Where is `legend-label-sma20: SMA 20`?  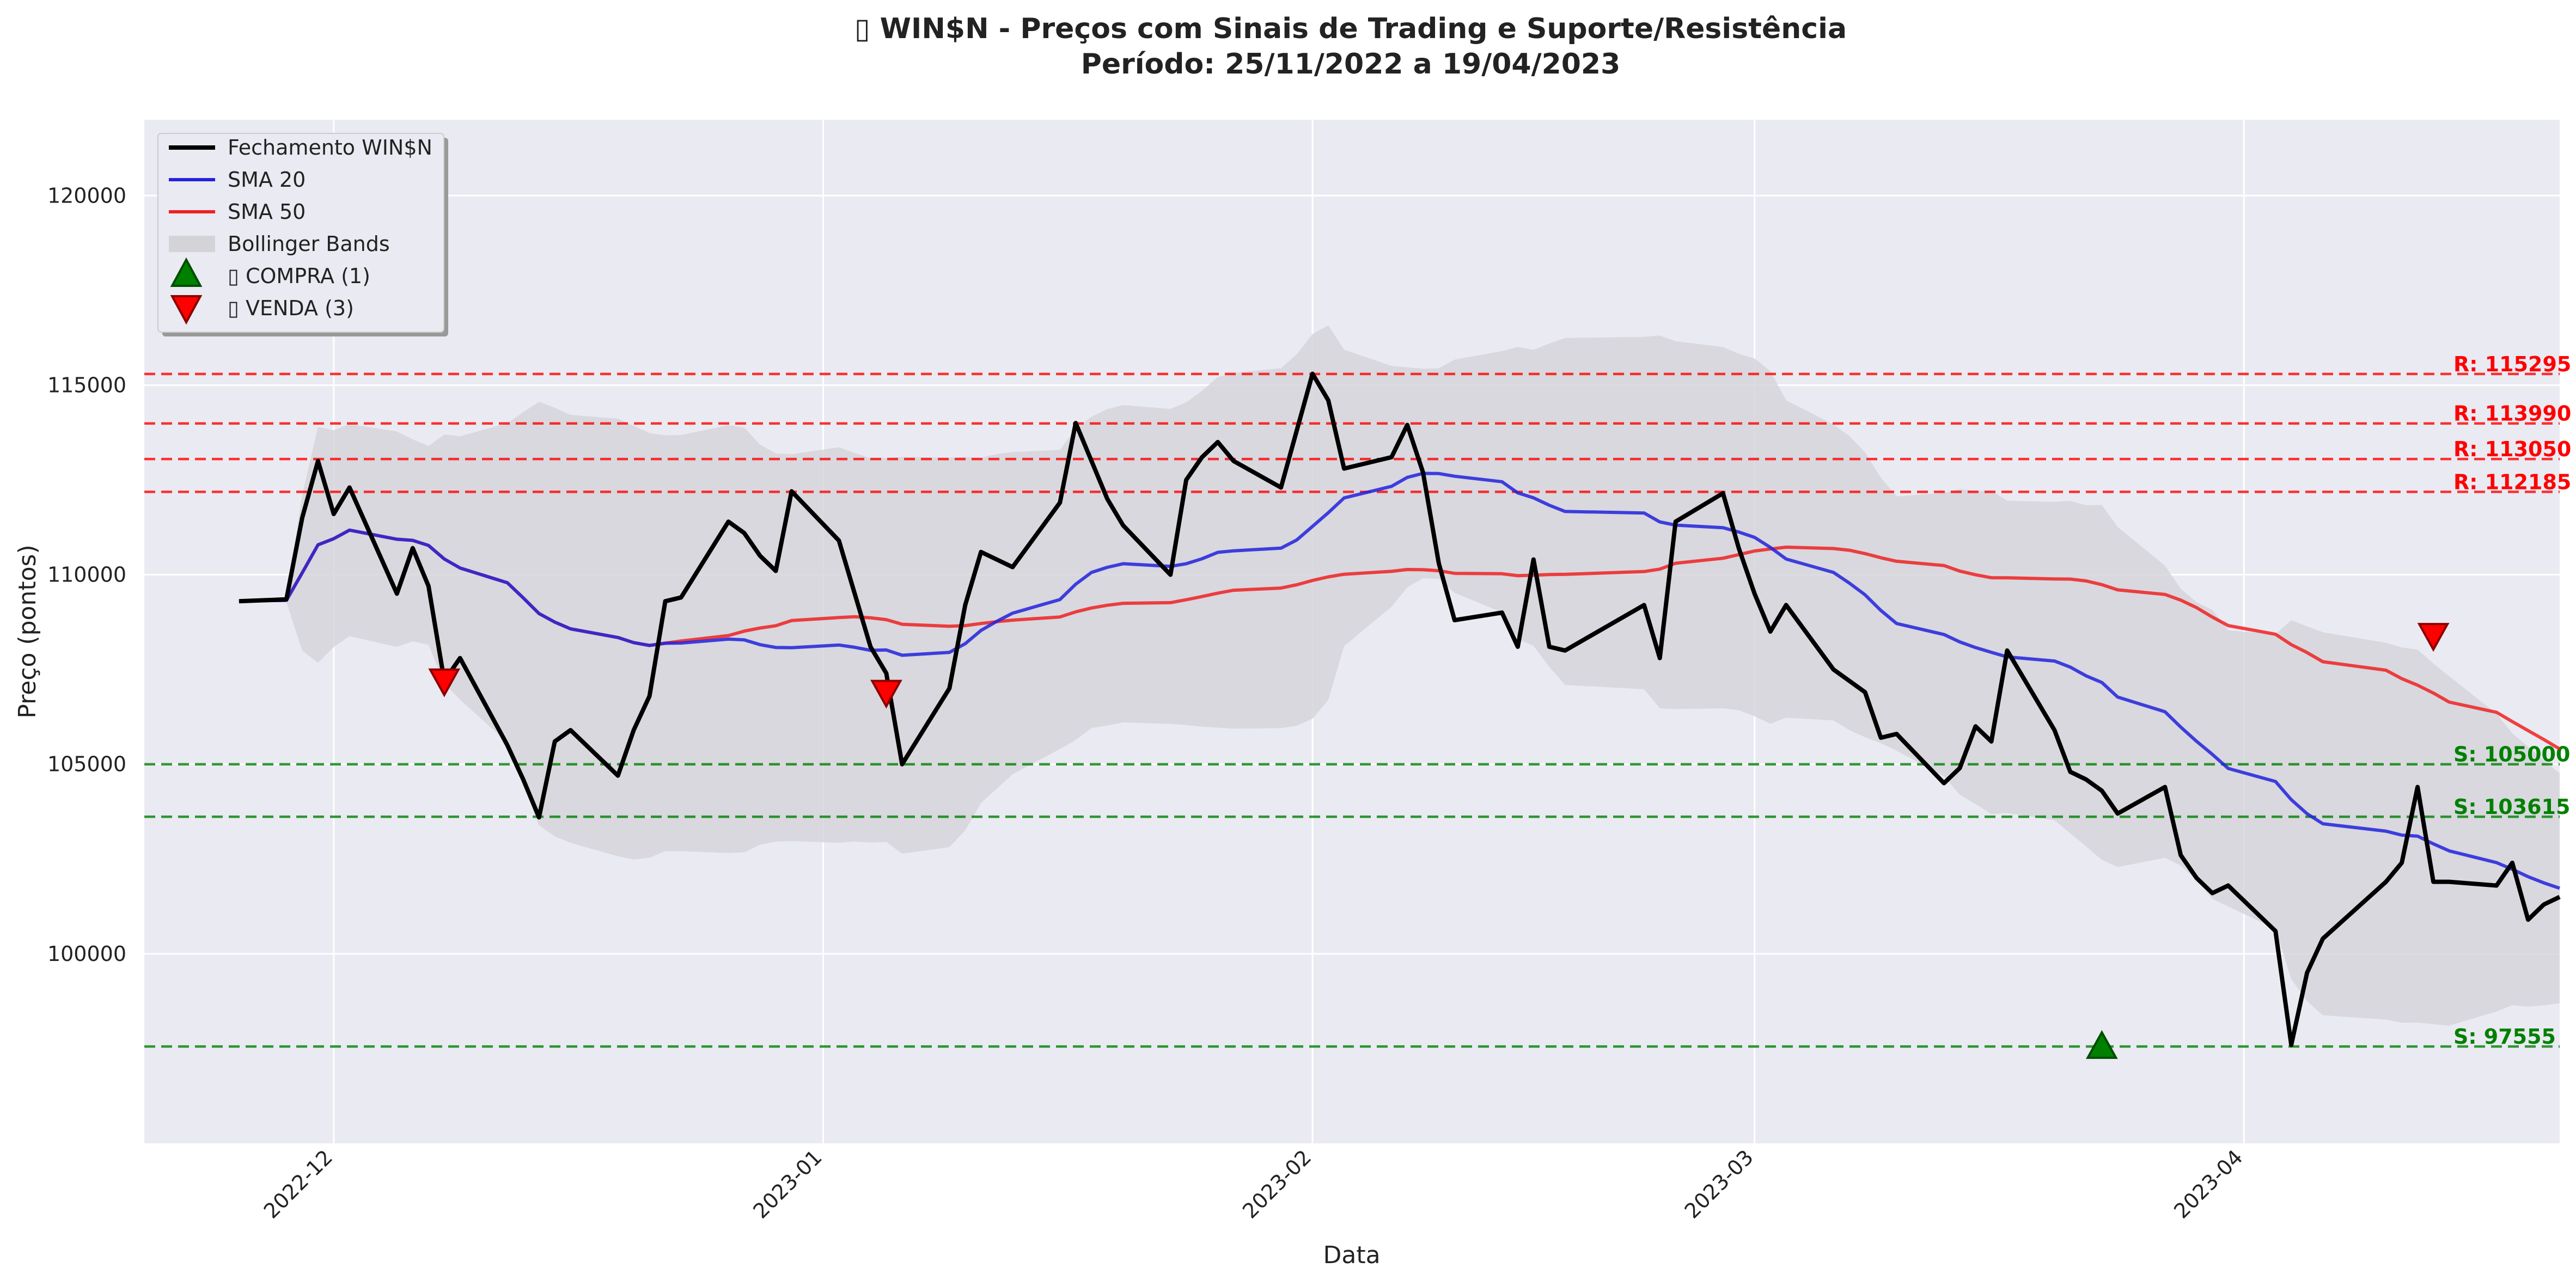 legend-label-sma20: SMA 20 is located at coordinates (267, 180).